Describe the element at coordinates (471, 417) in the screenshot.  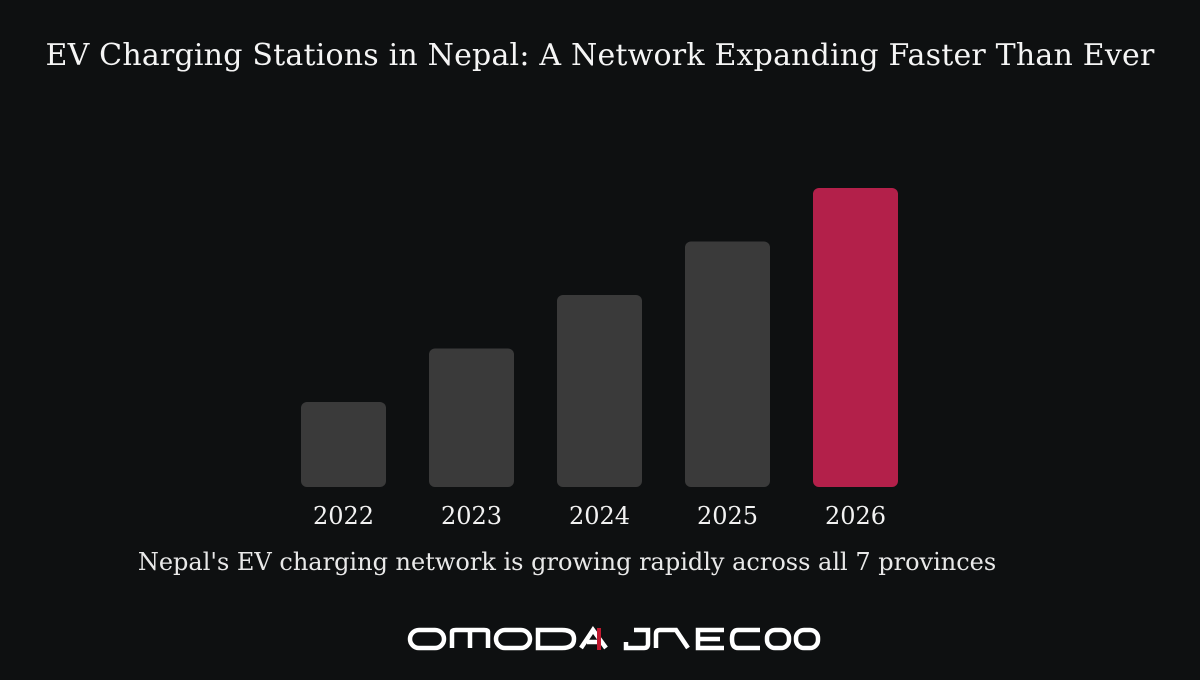
I see `bar-2023` at that location.